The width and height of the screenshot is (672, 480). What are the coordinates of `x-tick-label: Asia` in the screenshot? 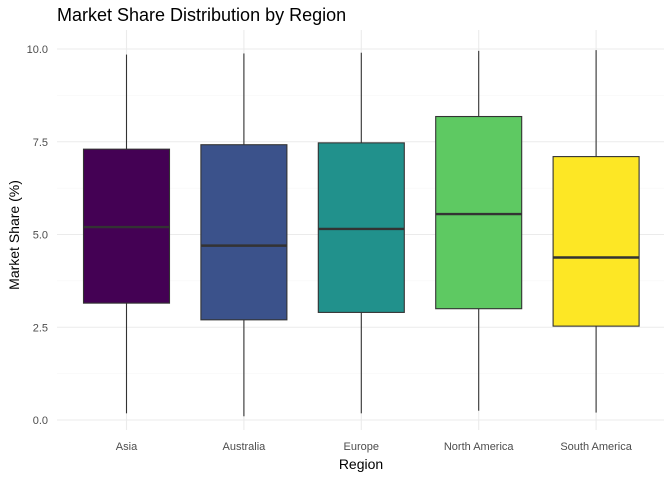 It's located at (127, 447).